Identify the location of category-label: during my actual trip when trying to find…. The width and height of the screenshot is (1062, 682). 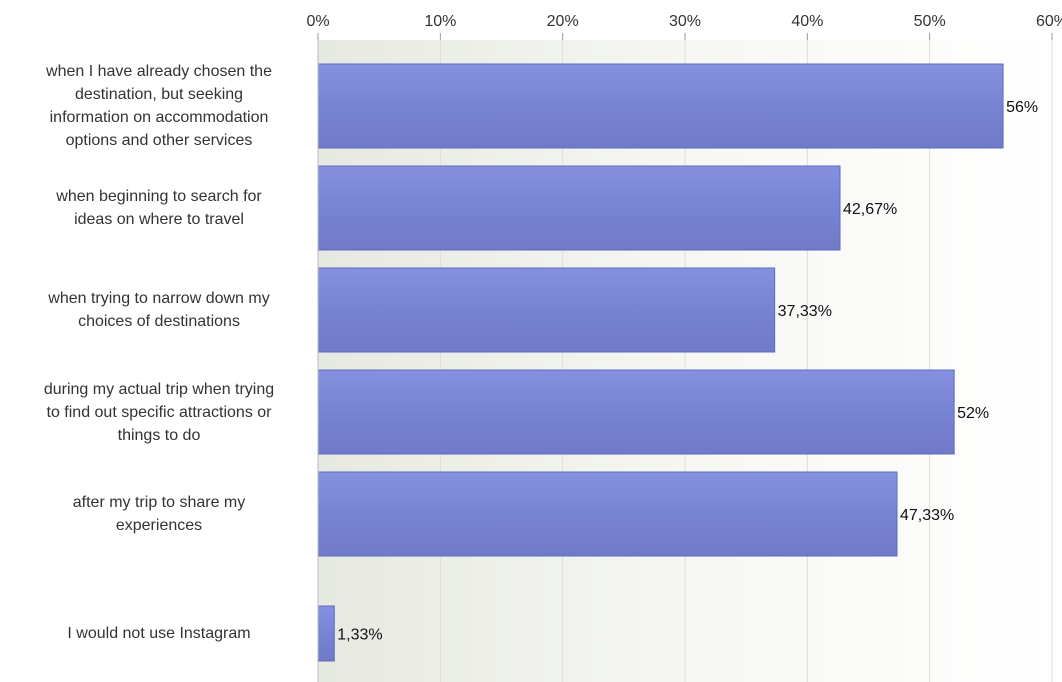
(159, 412).